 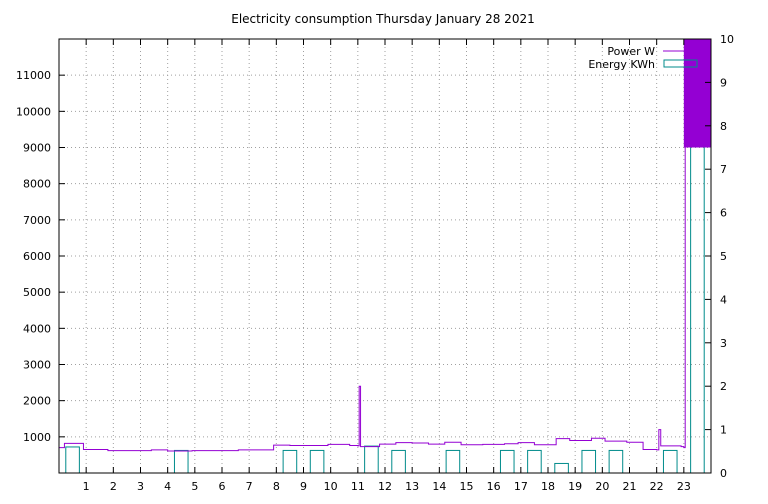 I want to click on x-tick-label: 17, so click(x=521, y=486).